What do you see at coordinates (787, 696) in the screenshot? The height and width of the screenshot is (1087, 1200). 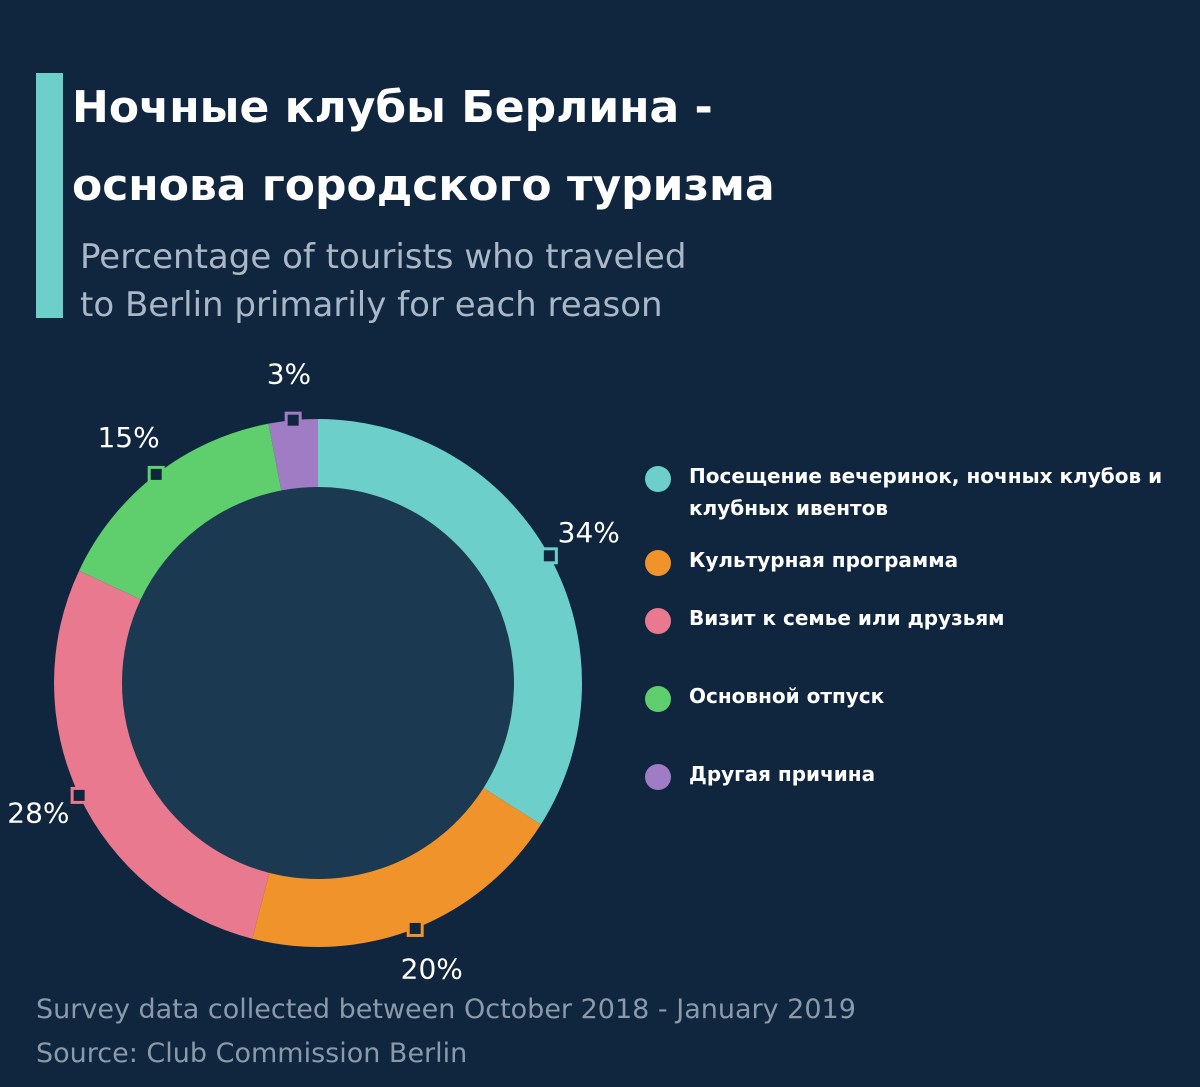 I see `legend-label: Основной отпуск` at bounding box center [787, 696].